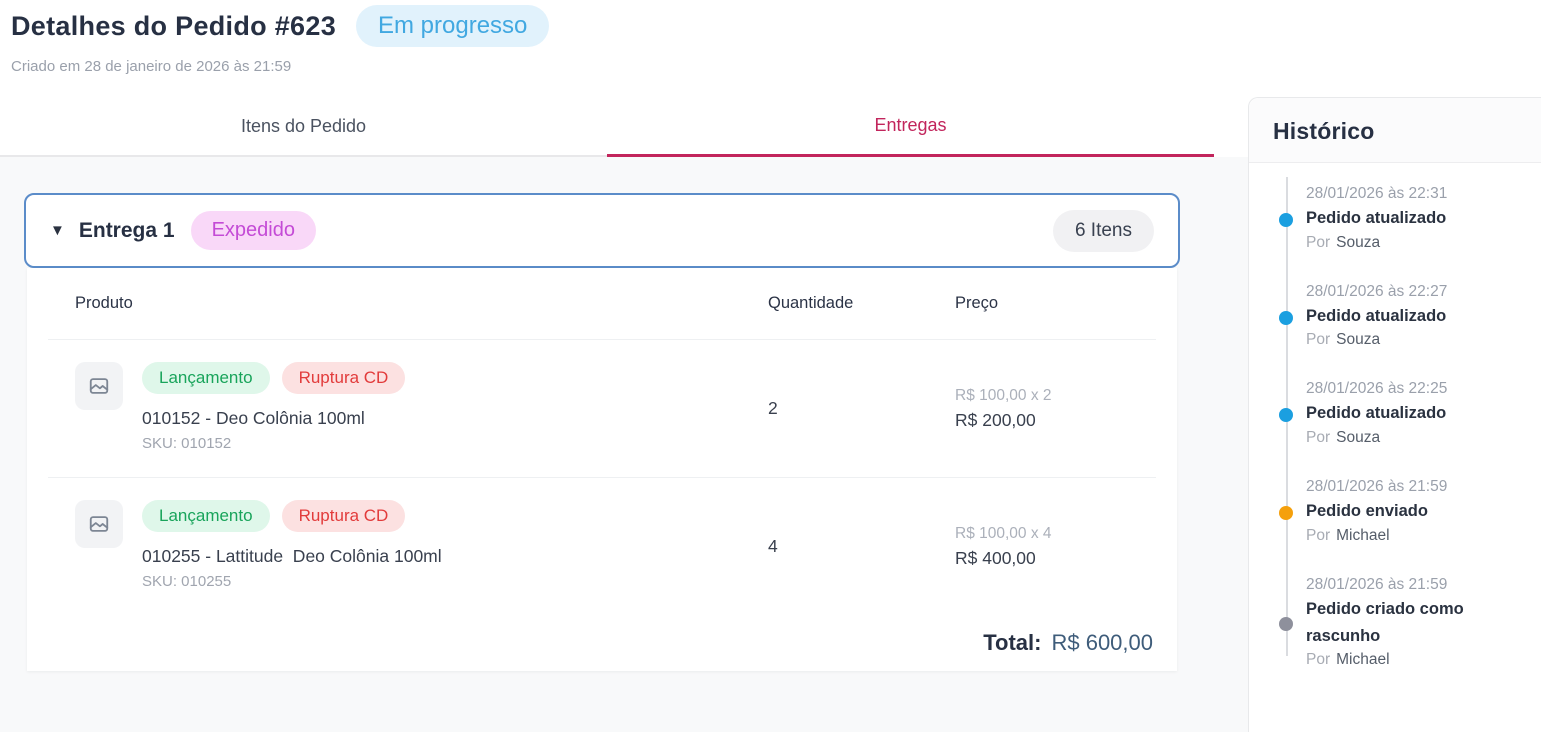  Describe the element at coordinates (773, 546) in the screenshot. I see `quantity-value: 4` at that location.